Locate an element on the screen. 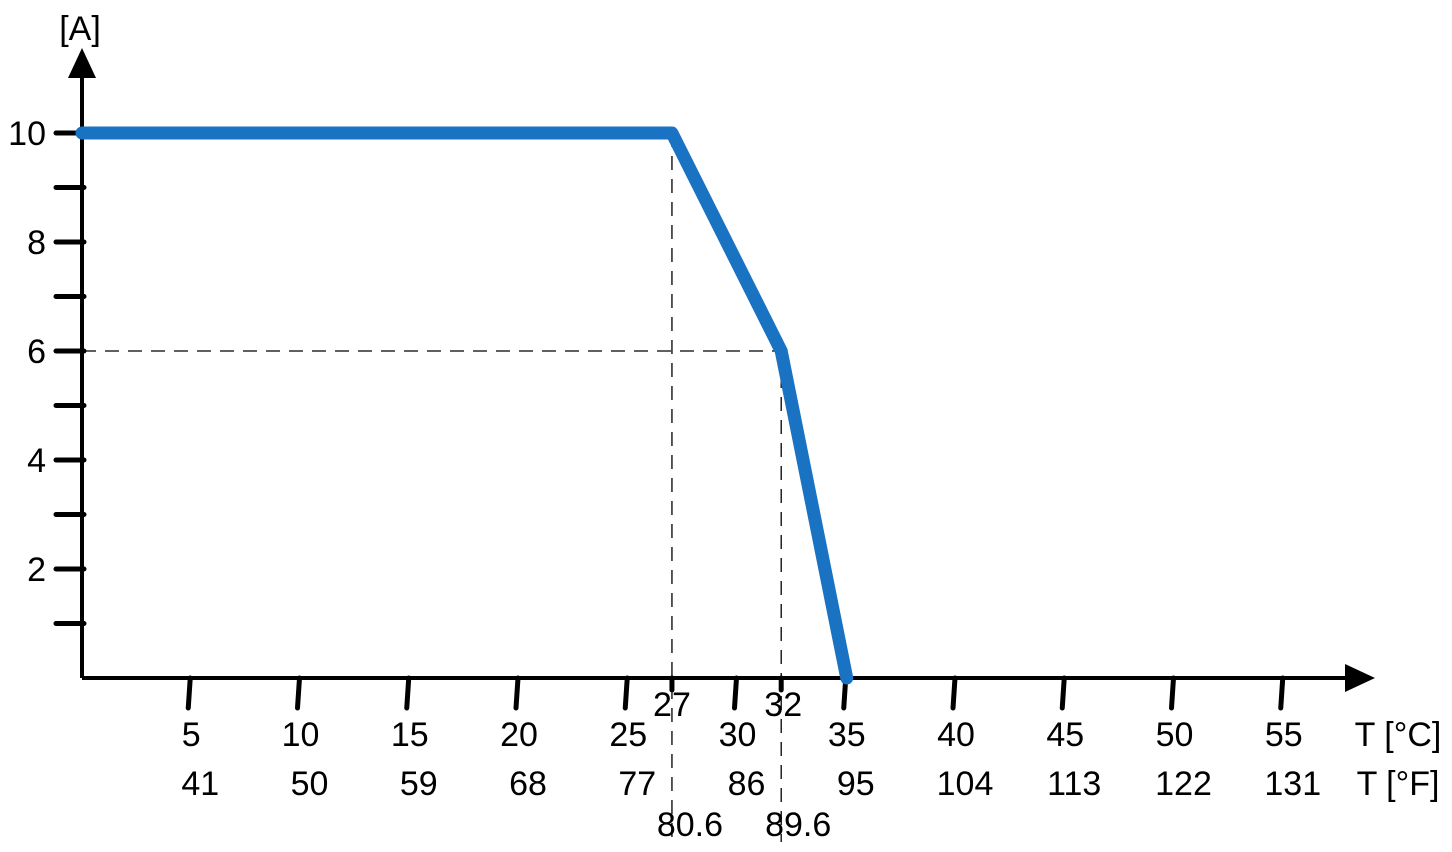  x-tick-label-fahrenheit: 122 is located at coordinates (1183, 784).